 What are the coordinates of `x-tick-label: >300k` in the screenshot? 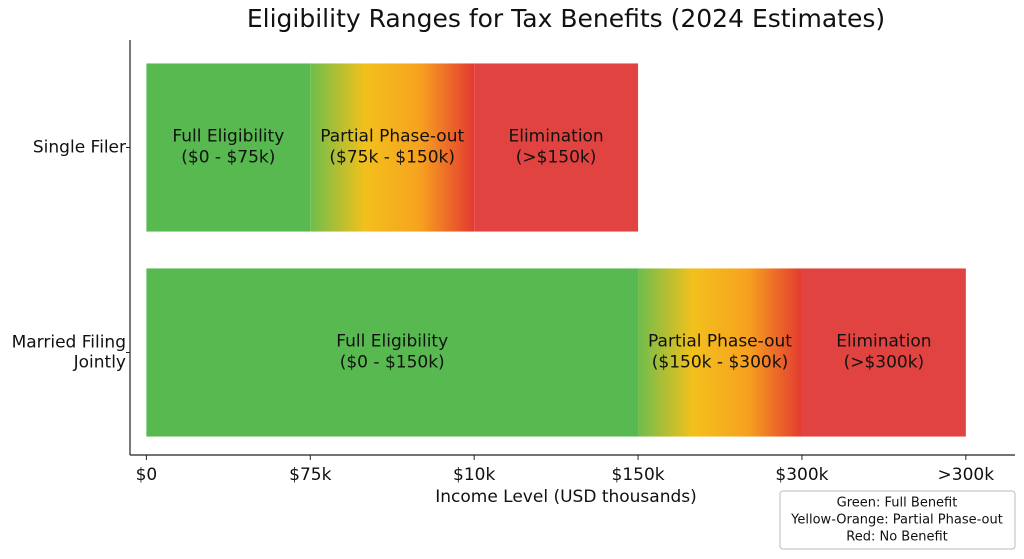 It's located at (966, 475).